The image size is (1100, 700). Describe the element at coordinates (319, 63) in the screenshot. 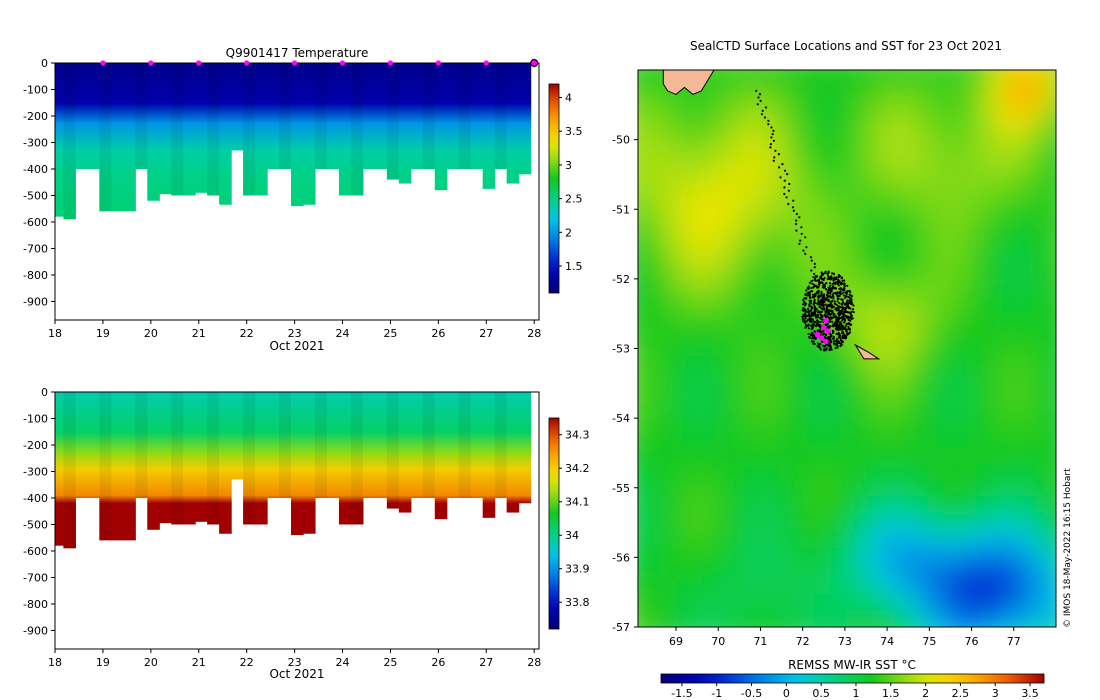

I see `temperature-profile-markers` at that location.